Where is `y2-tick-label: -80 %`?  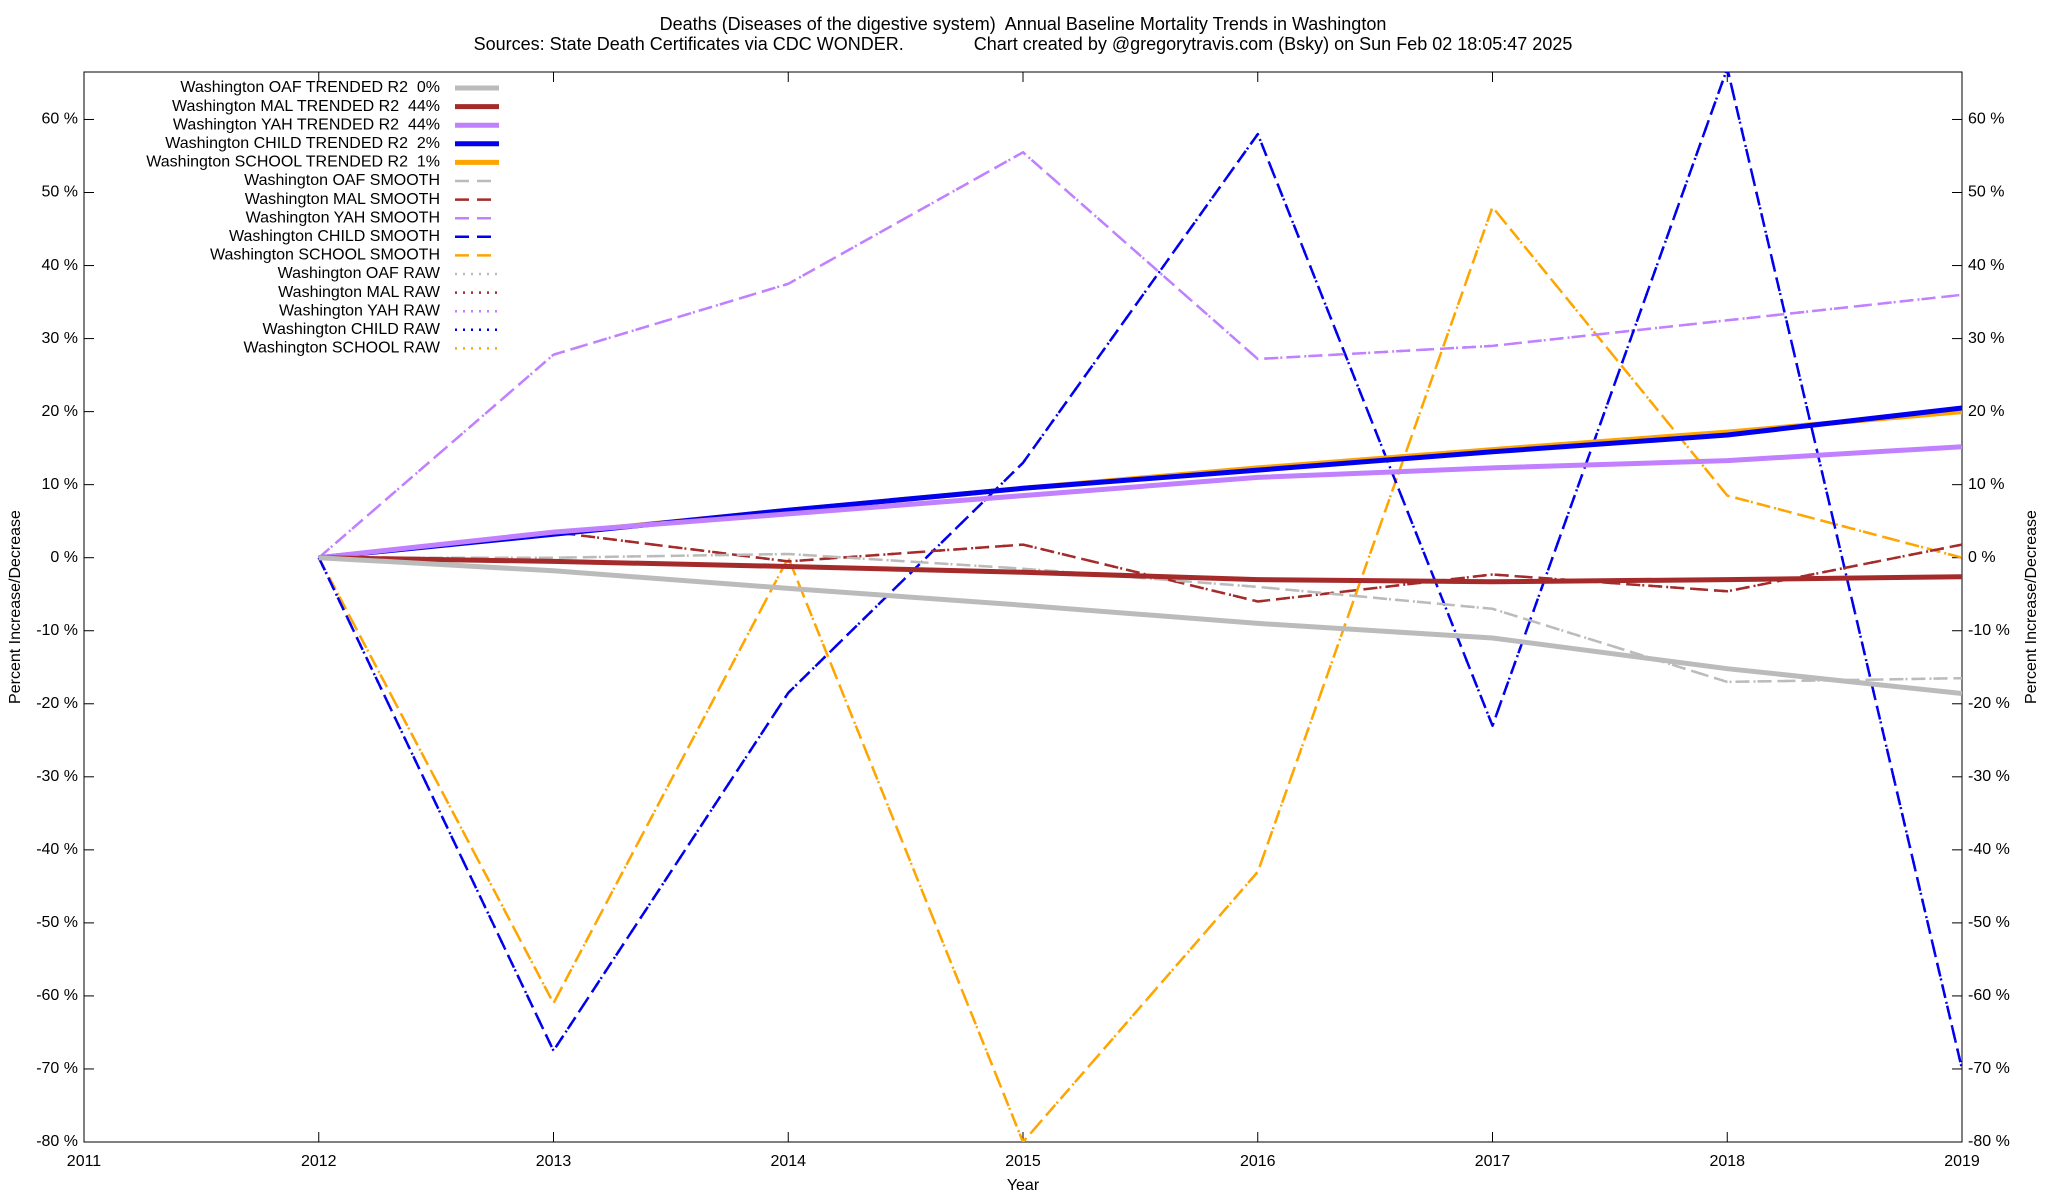 y2-tick-label: -80 % is located at coordinates (1989, 1141).